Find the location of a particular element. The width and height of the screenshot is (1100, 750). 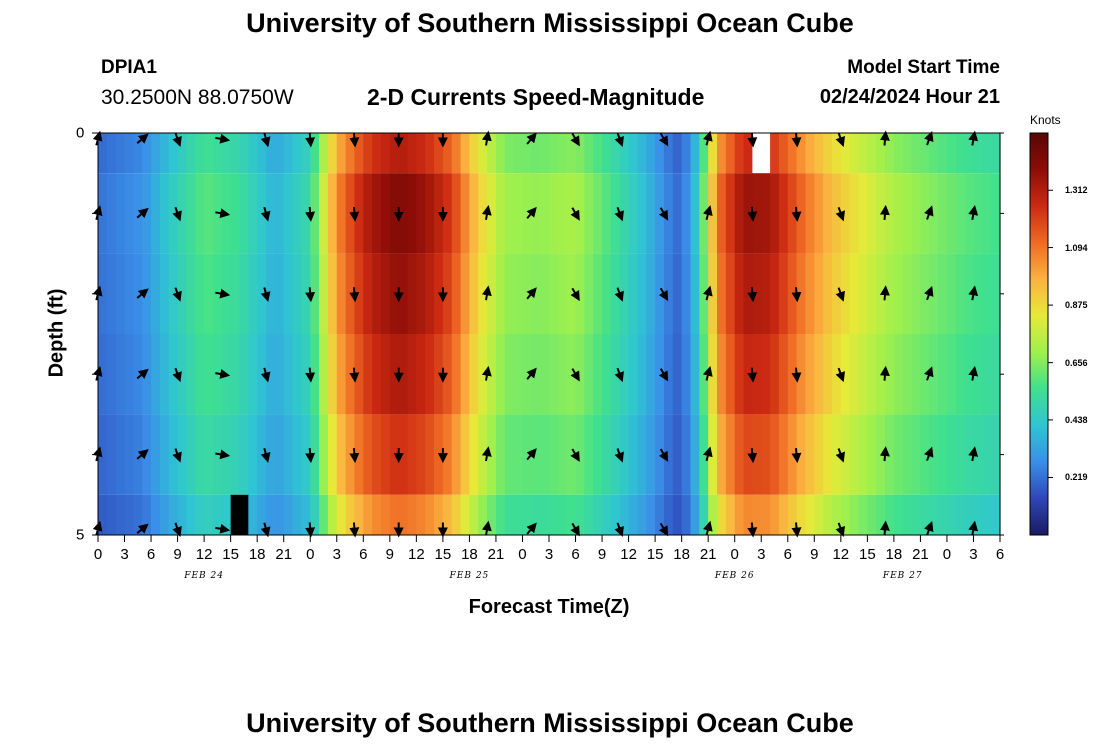

x-tick-label: 15 is located at coordinates (655, 554).